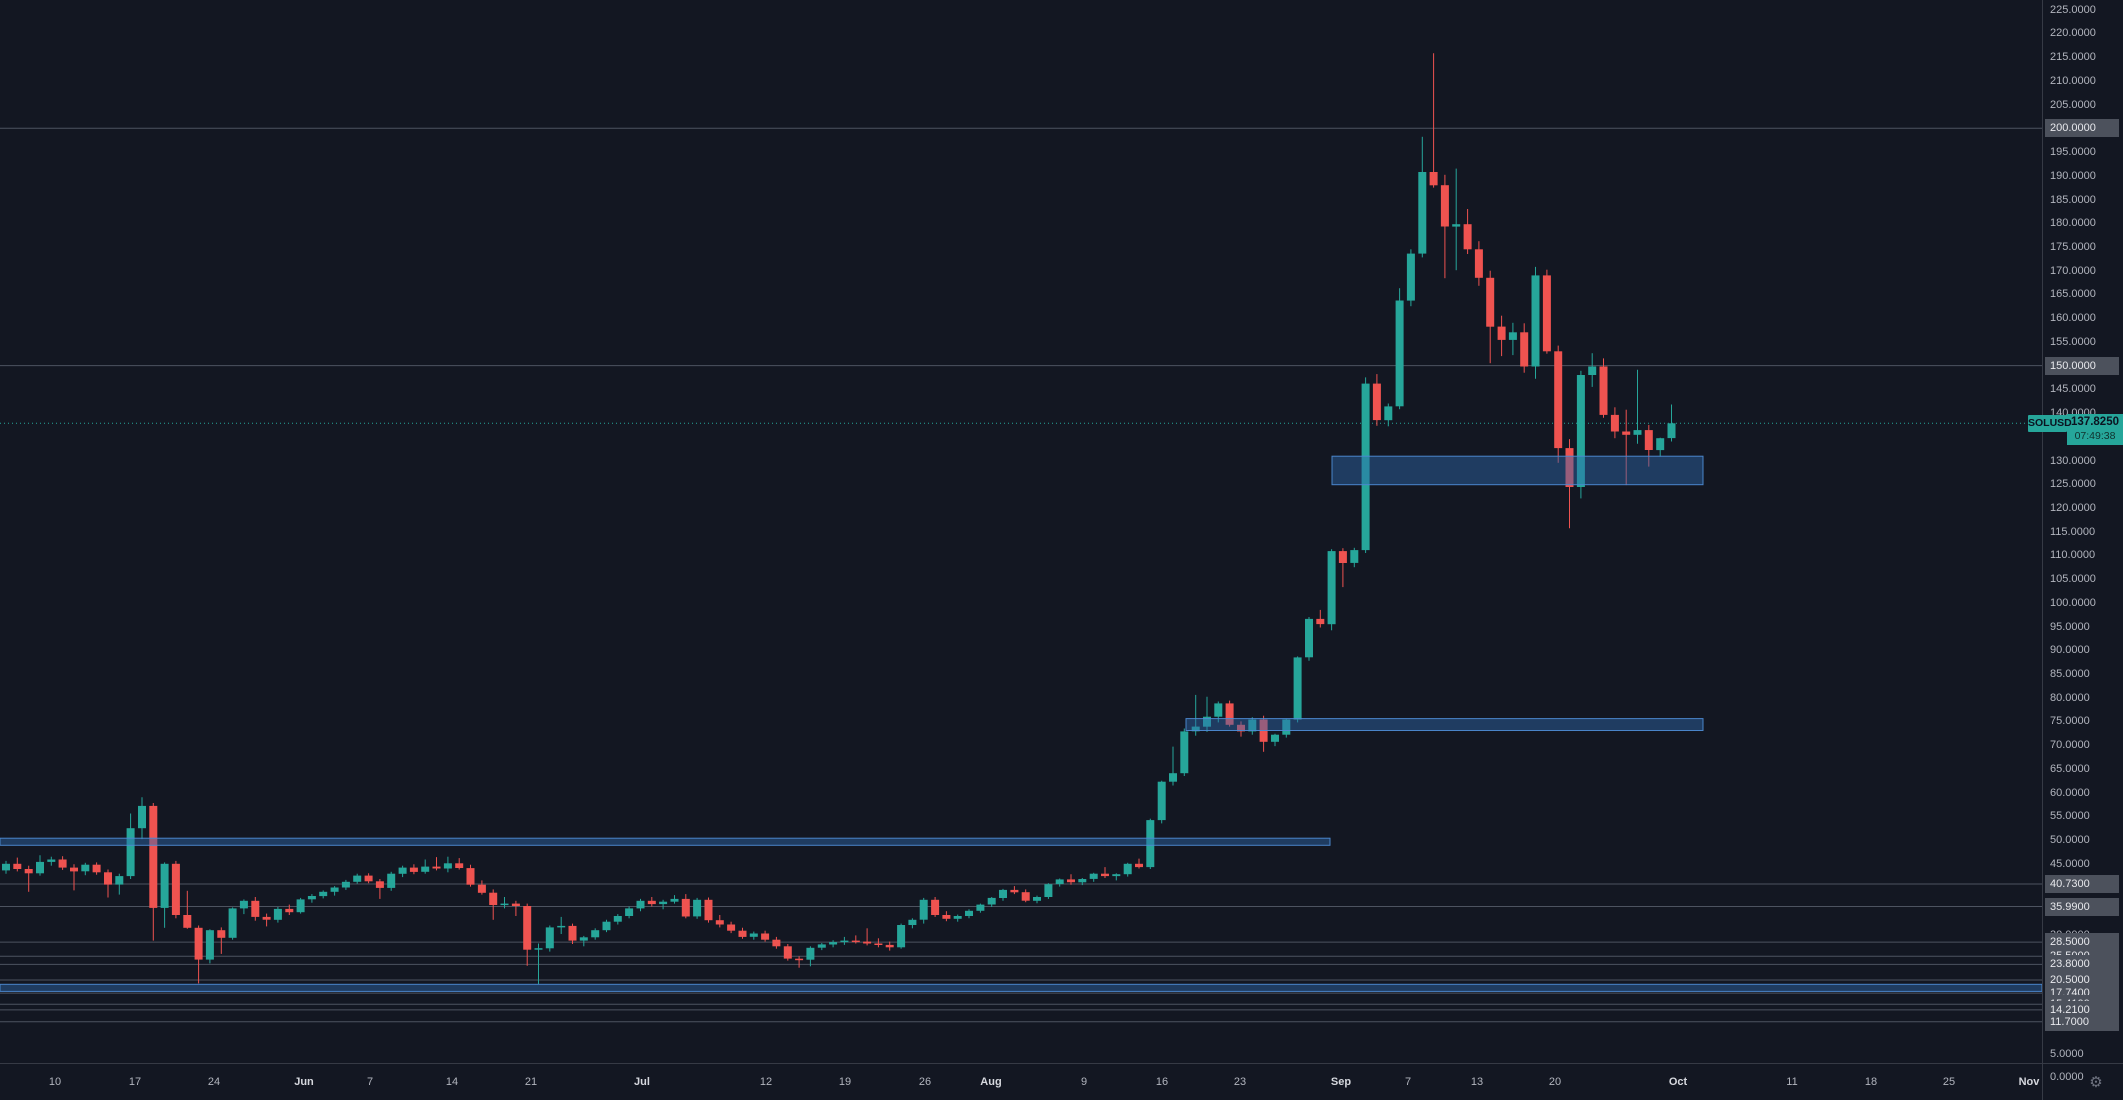 The width and height of the screenshot is (2123, 1100). I want to click on time-axis-day-label: 20, so click(1555, 1082).